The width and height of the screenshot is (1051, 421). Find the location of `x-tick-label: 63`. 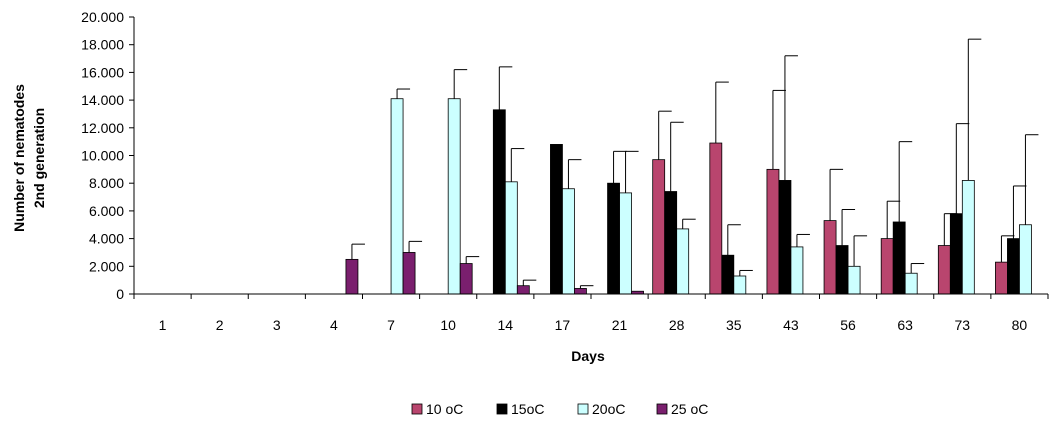

x-tick-label: 63 is located at coordinates (905, 325).